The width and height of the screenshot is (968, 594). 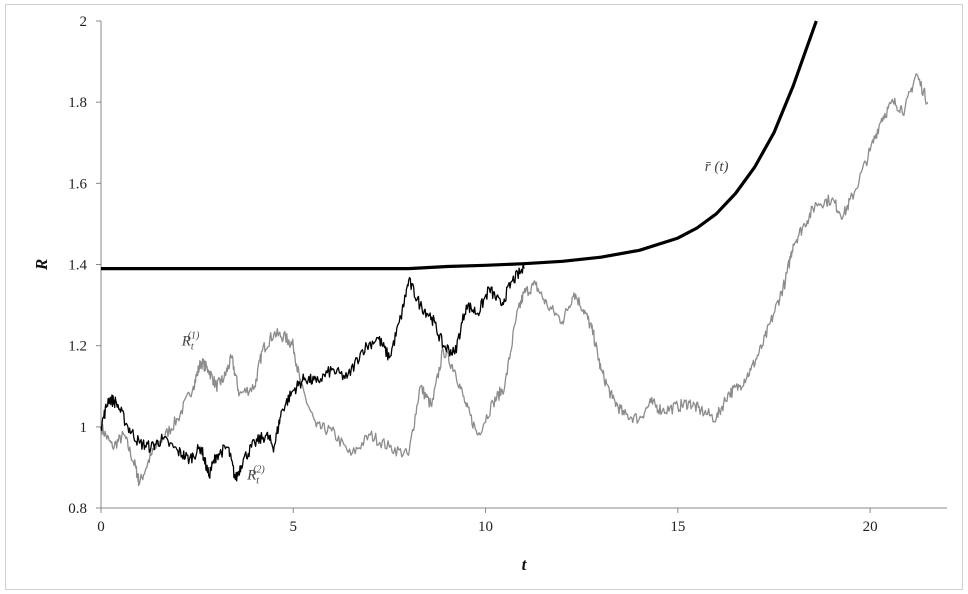 What do you see at coordinates (525, 564) in the screenshot?
I see `x-axis-title: t` at bounding box center [525, 564].